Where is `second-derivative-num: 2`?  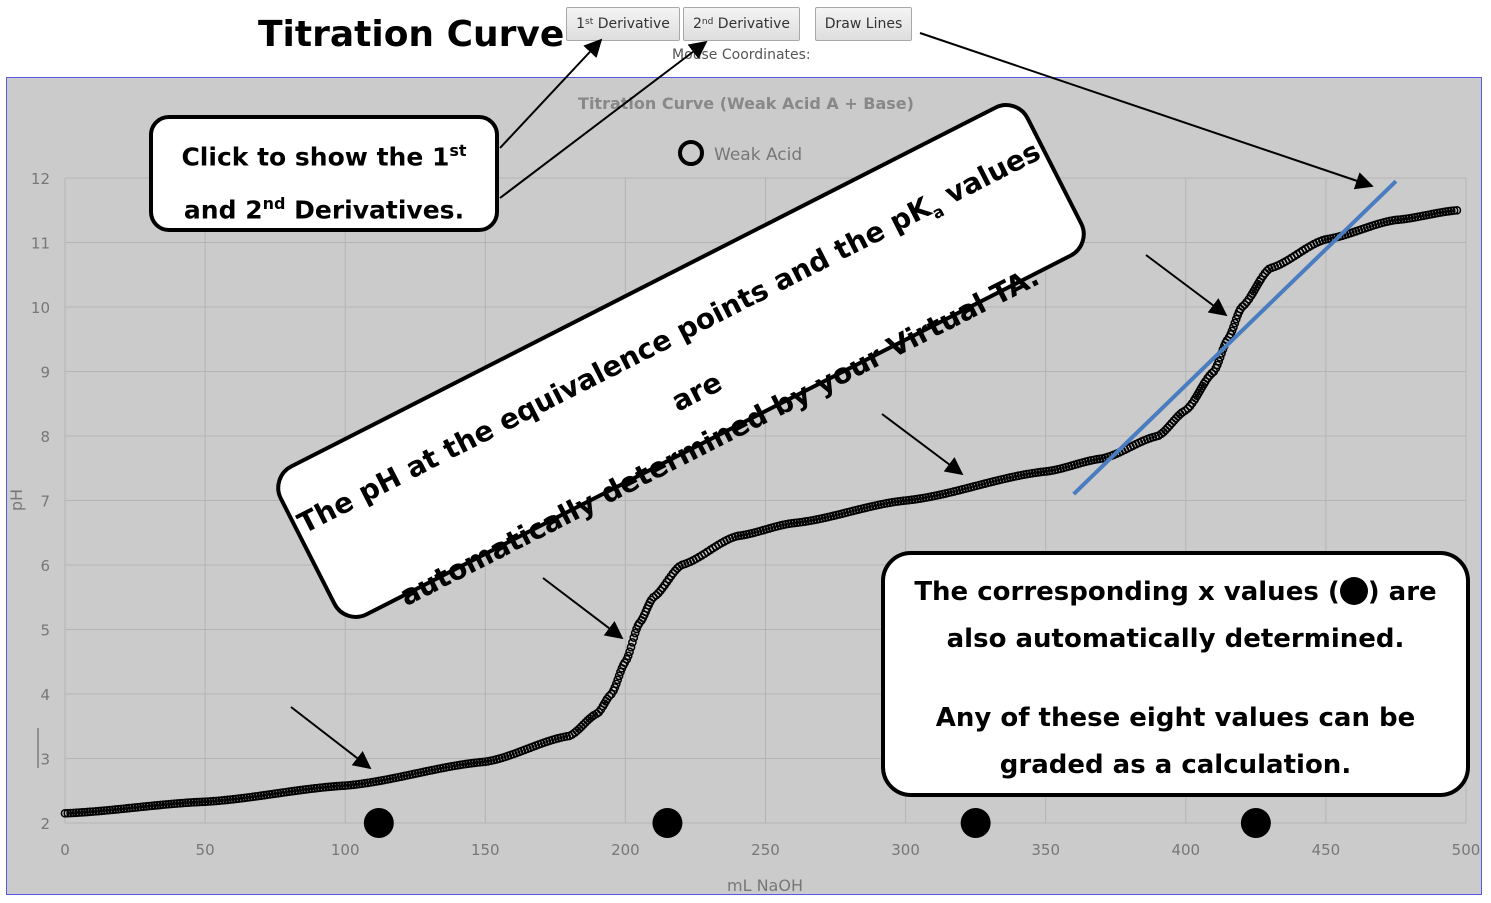 second-derivative-num: 2 is located at coordinates (697, 24).